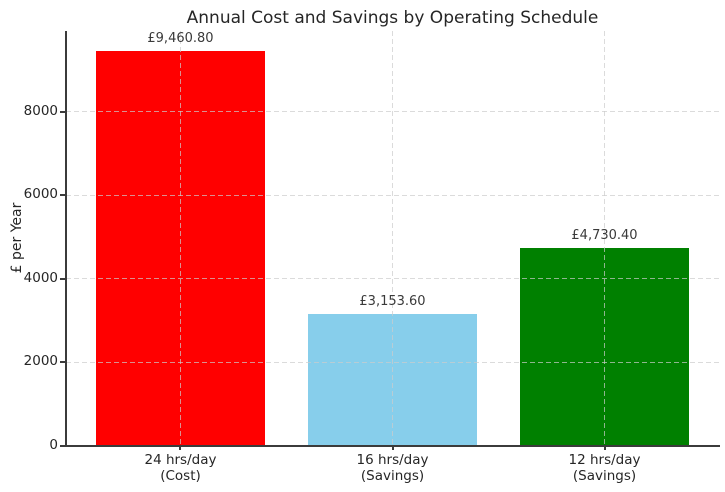 The height and width of the screenshot is (492, 725). I want to click on bar-value-label-0: £9,460.80, so click(180, 38).